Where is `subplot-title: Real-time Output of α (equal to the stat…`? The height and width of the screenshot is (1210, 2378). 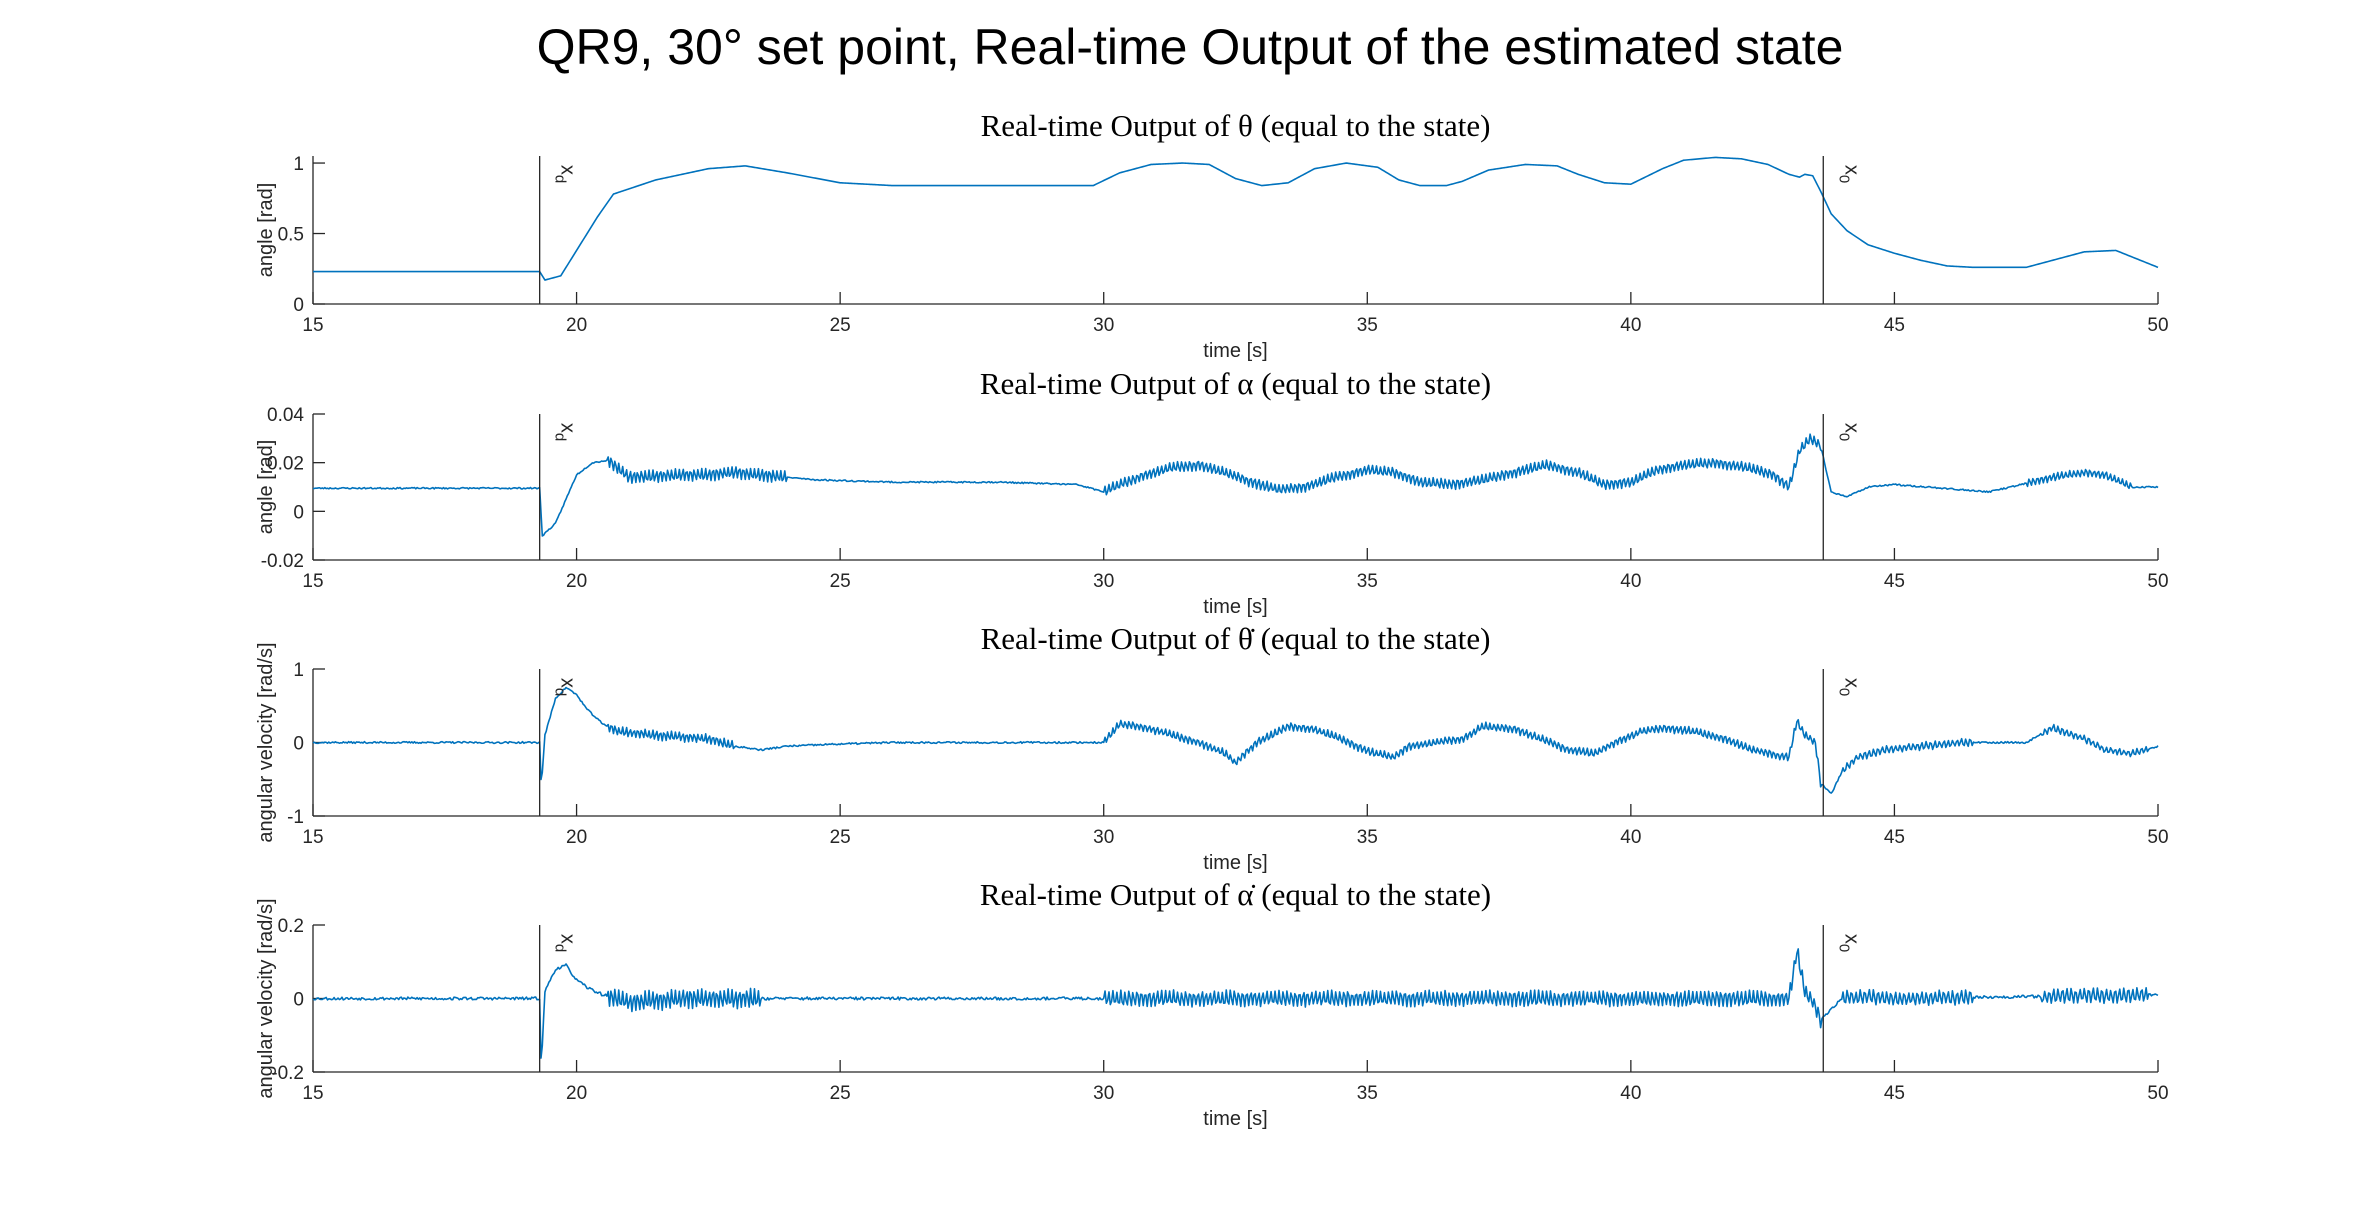
subplot-title: Real-time Output of α (equal to the stat… is located at coordinates (1235, 383).